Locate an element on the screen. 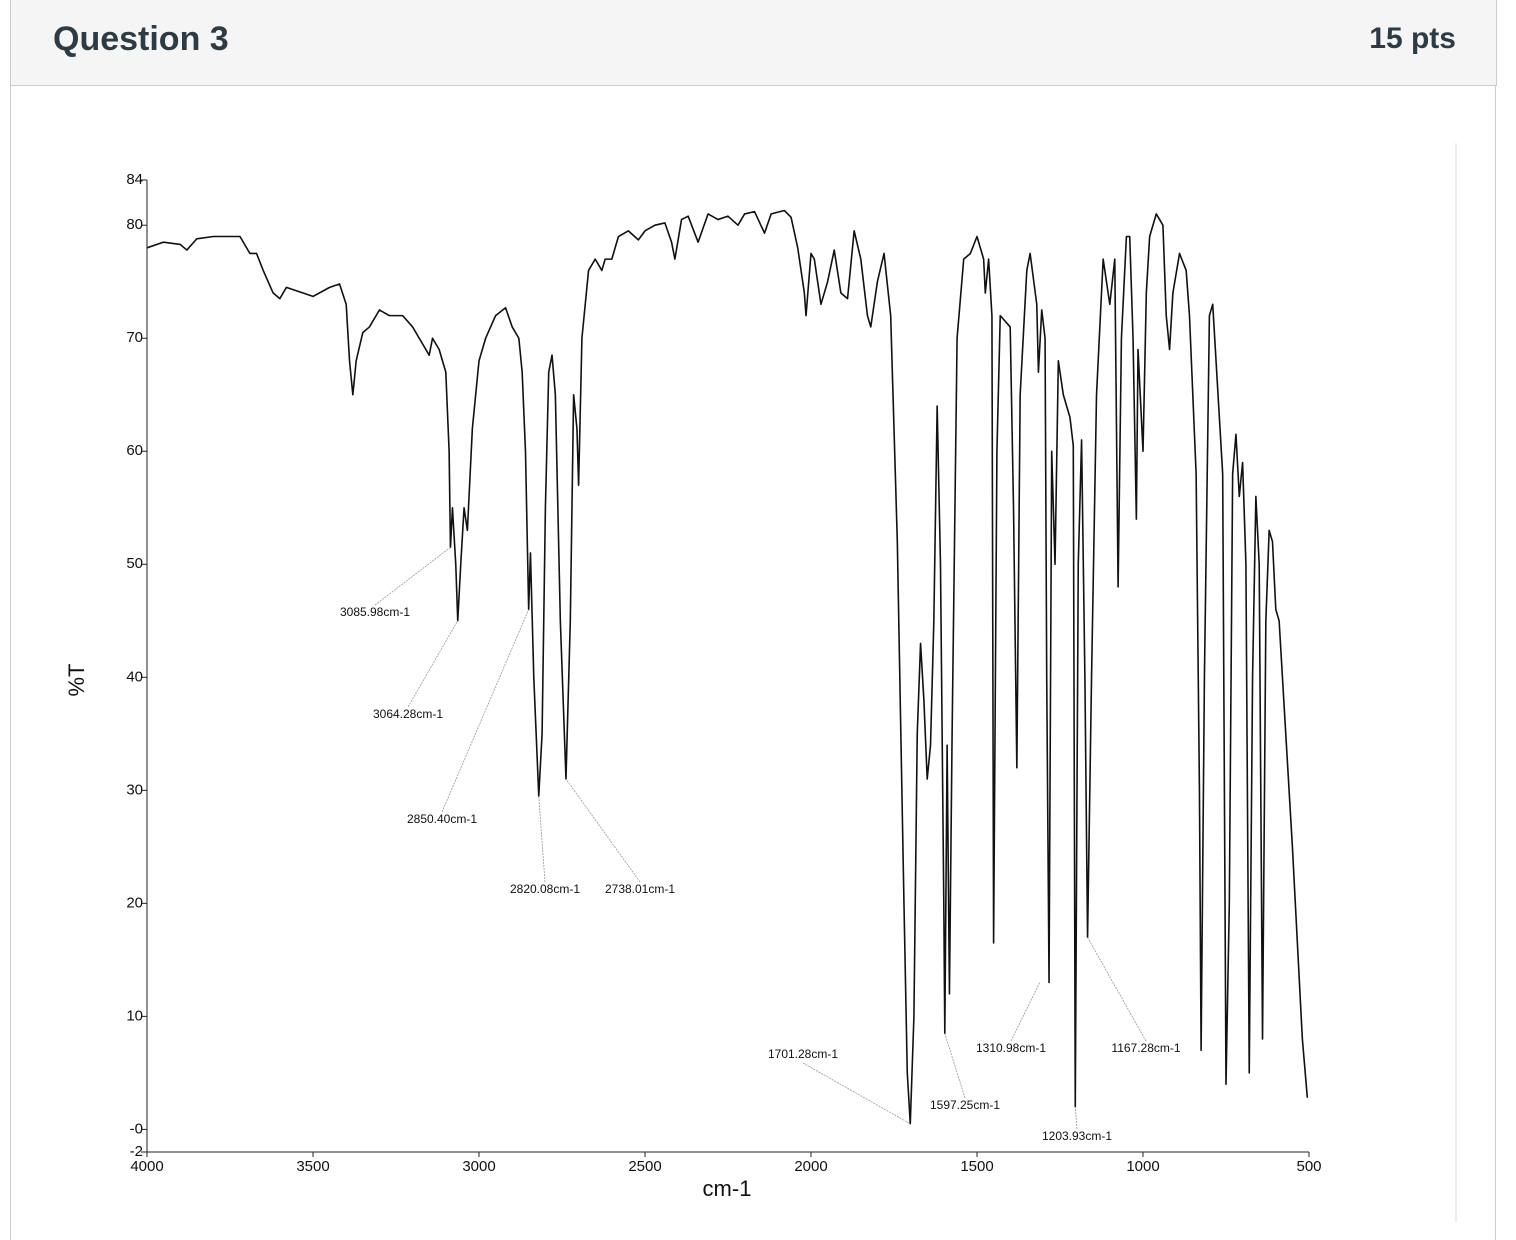 This screenshot has width=1516, height=1240. annotation-label: 3085.98cm-1 is located at coordinates (375, 612).